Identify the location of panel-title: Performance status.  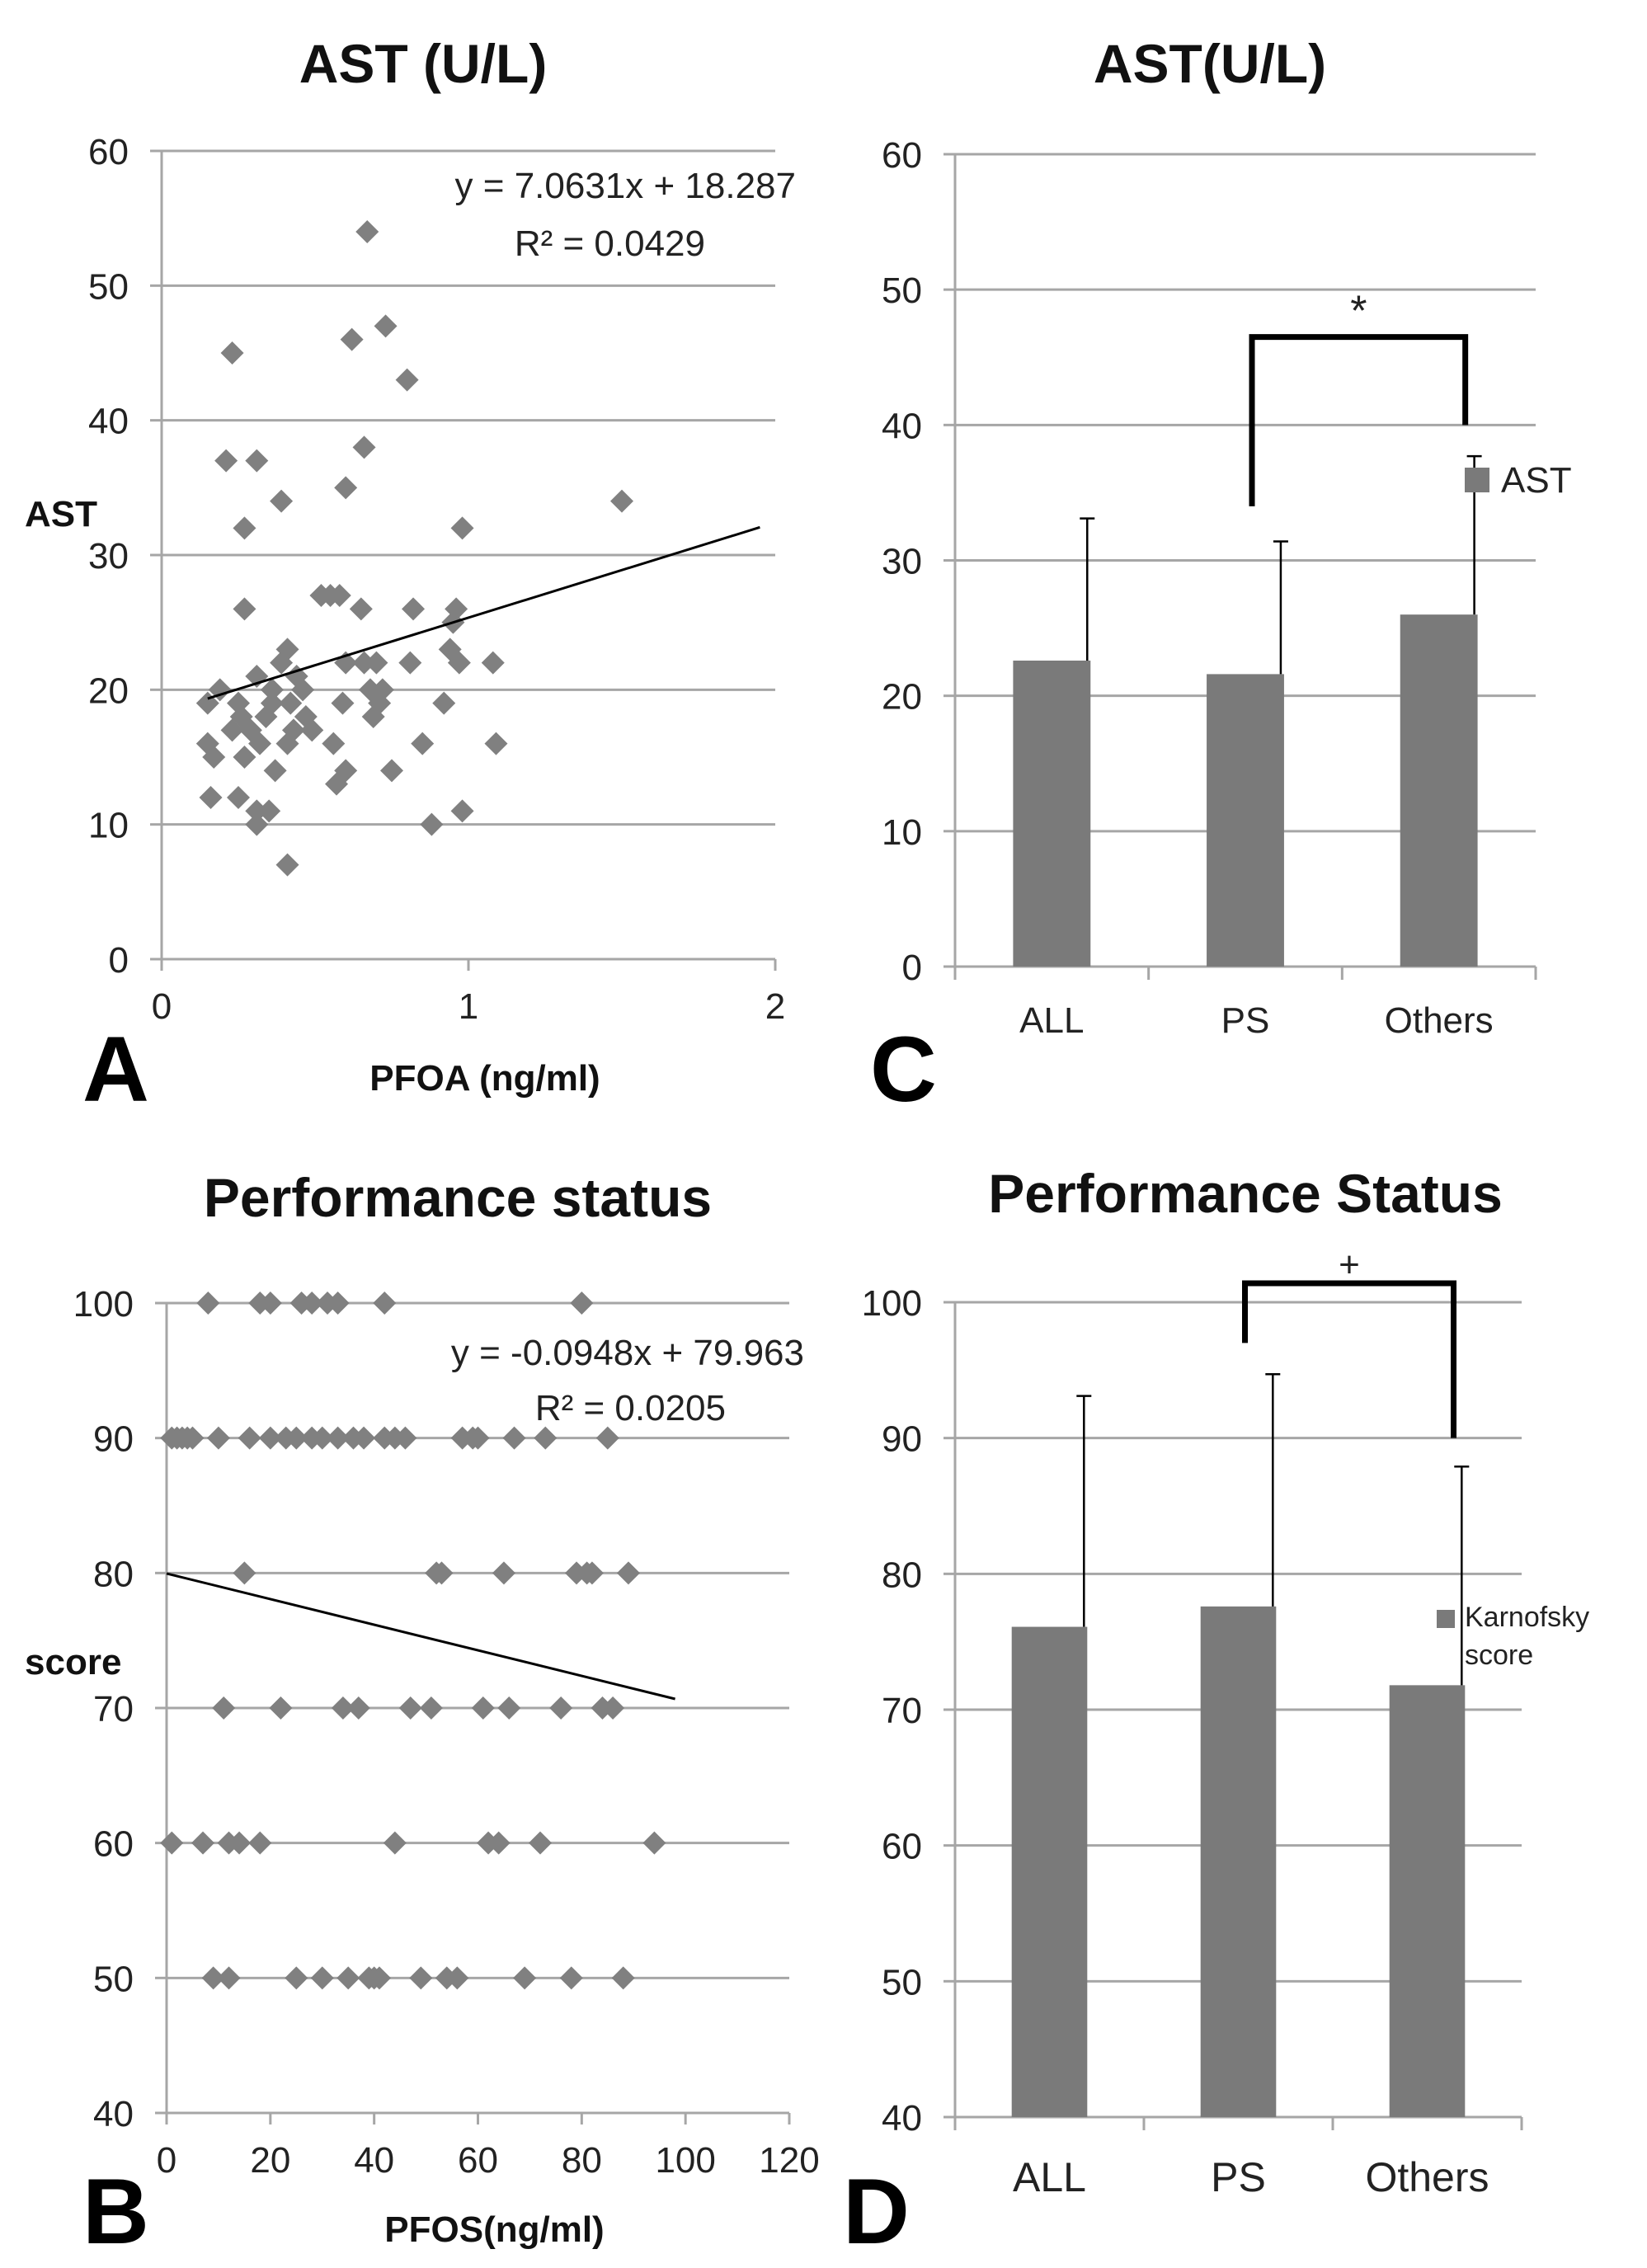
(458, 1197).